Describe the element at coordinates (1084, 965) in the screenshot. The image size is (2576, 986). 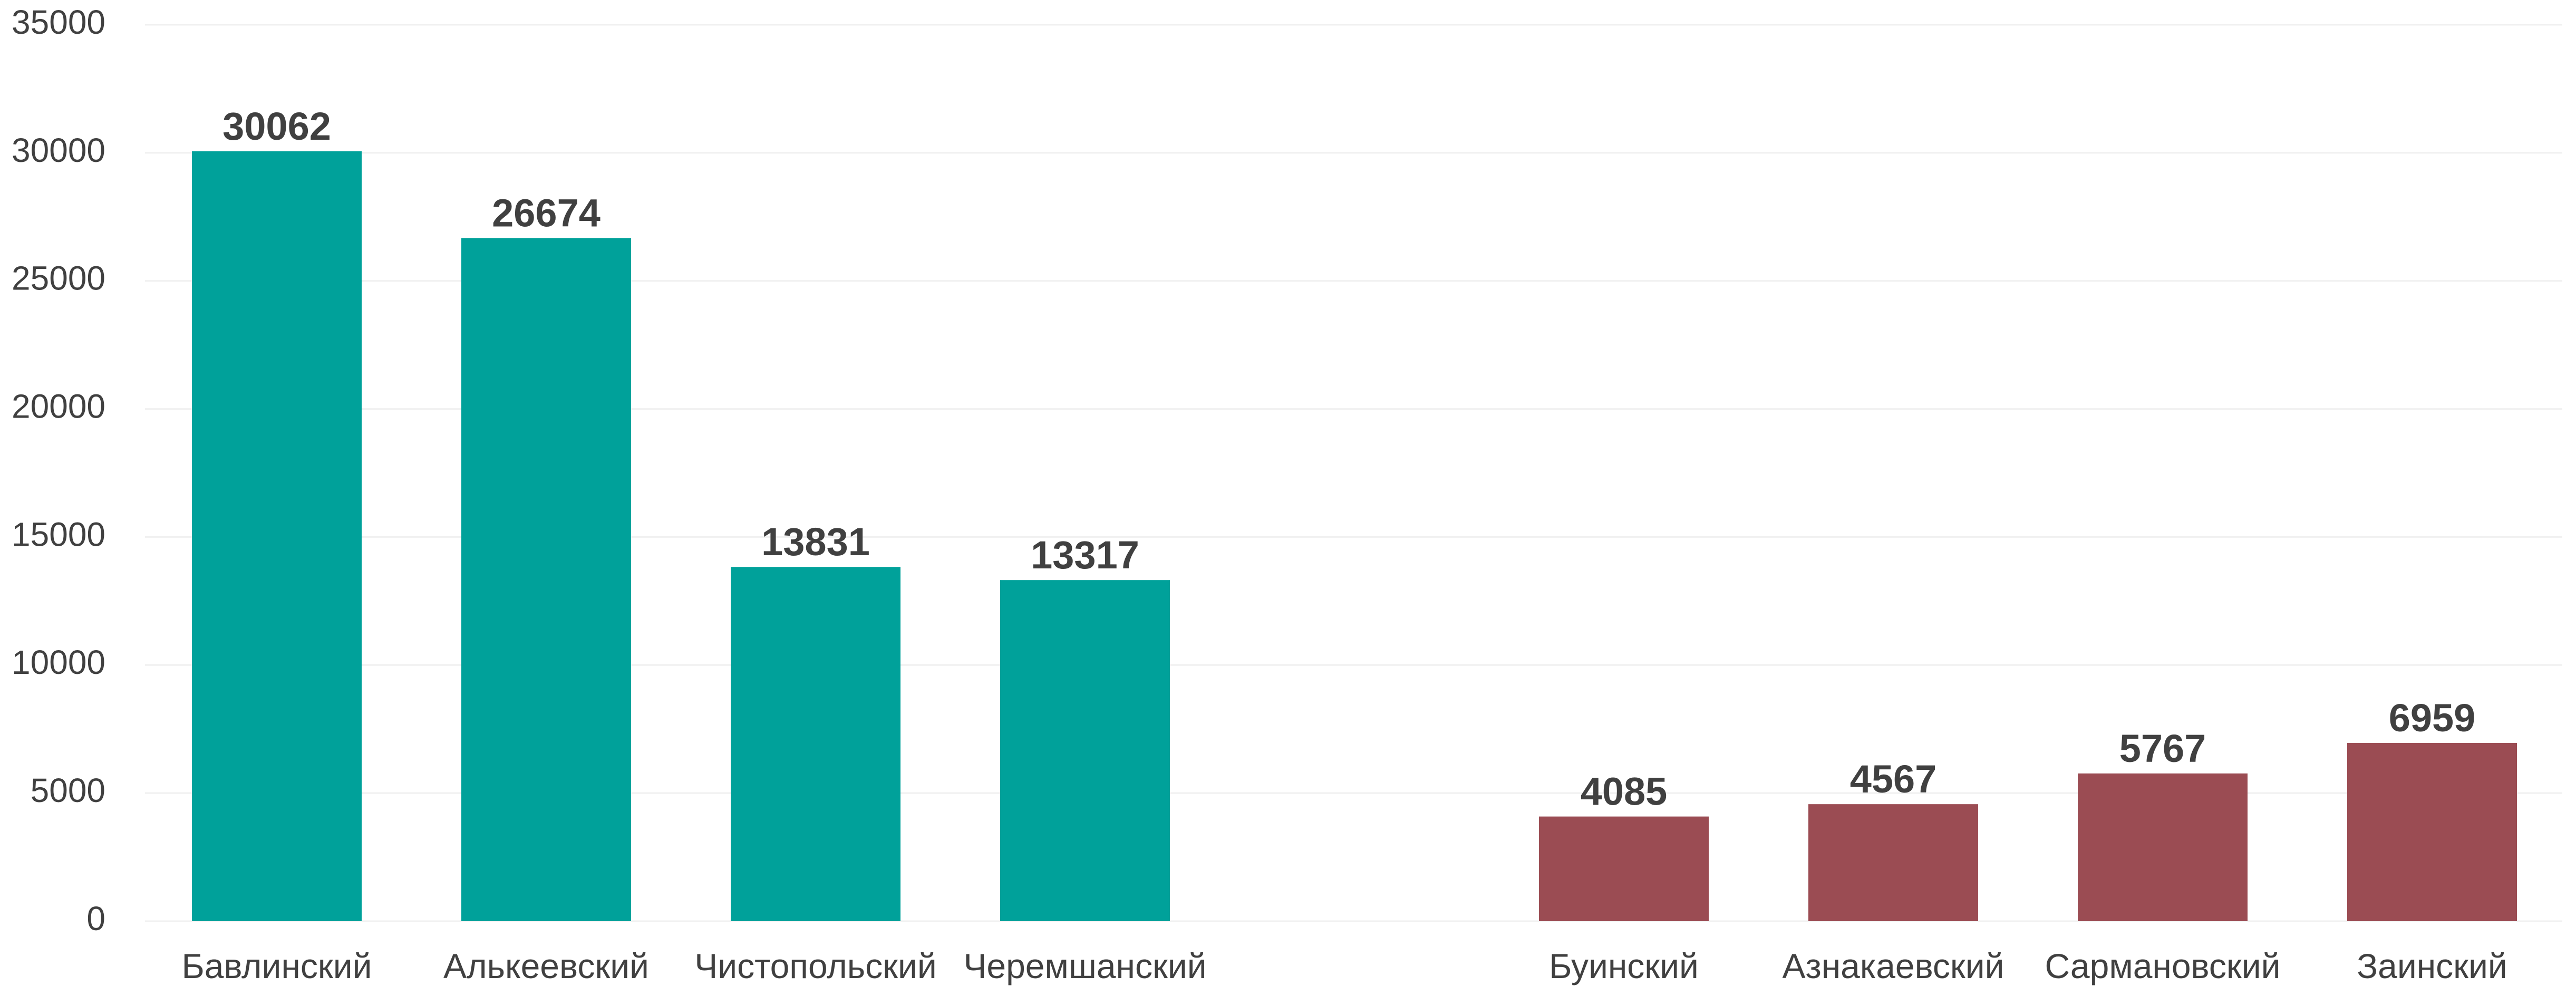
I see `category-label: Черемшанский` at that location.